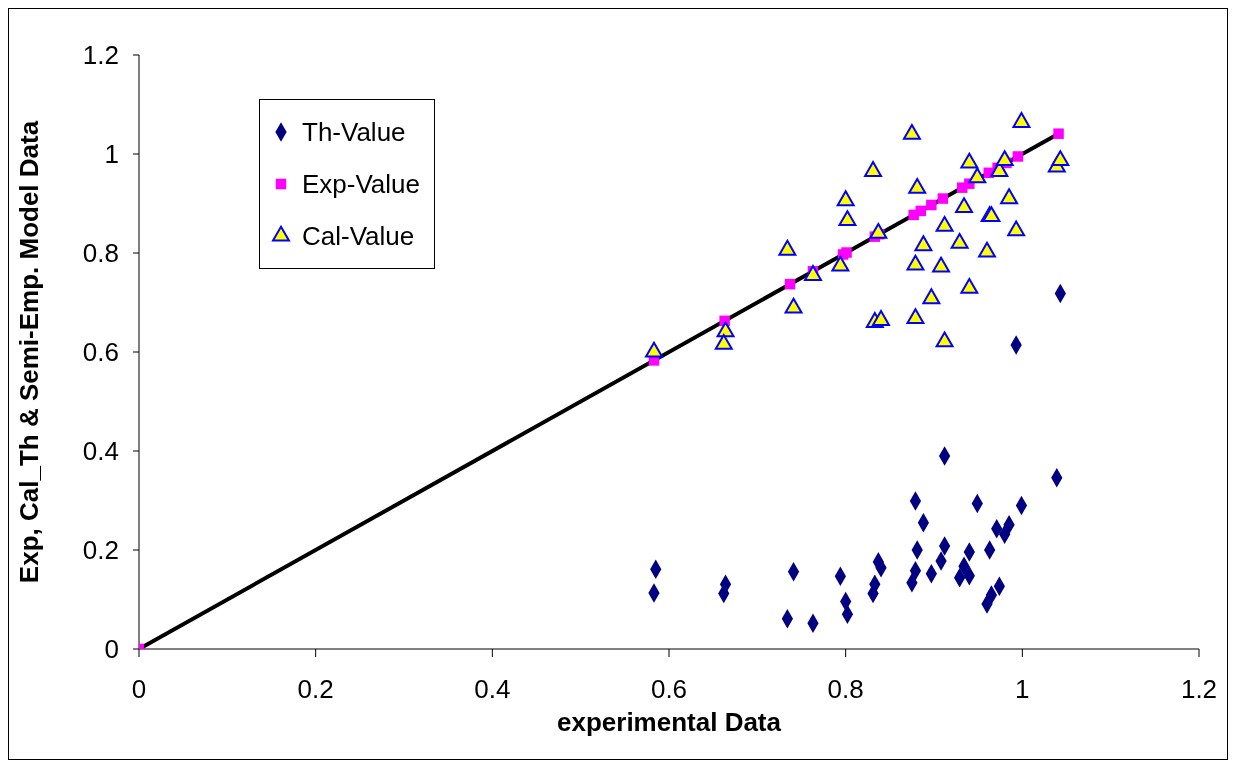 The height and width of the screenshot is (769, 1236). Describe the element at coordinates (354, 132) in the screenshot. I see `legend-label: Th-Value` at that location.